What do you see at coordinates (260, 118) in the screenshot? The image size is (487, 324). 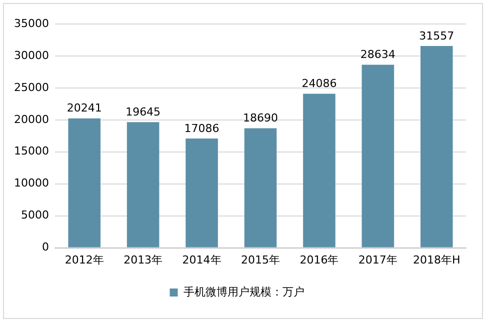 I see `data-label: 18690` at bounding box center [260, 118].